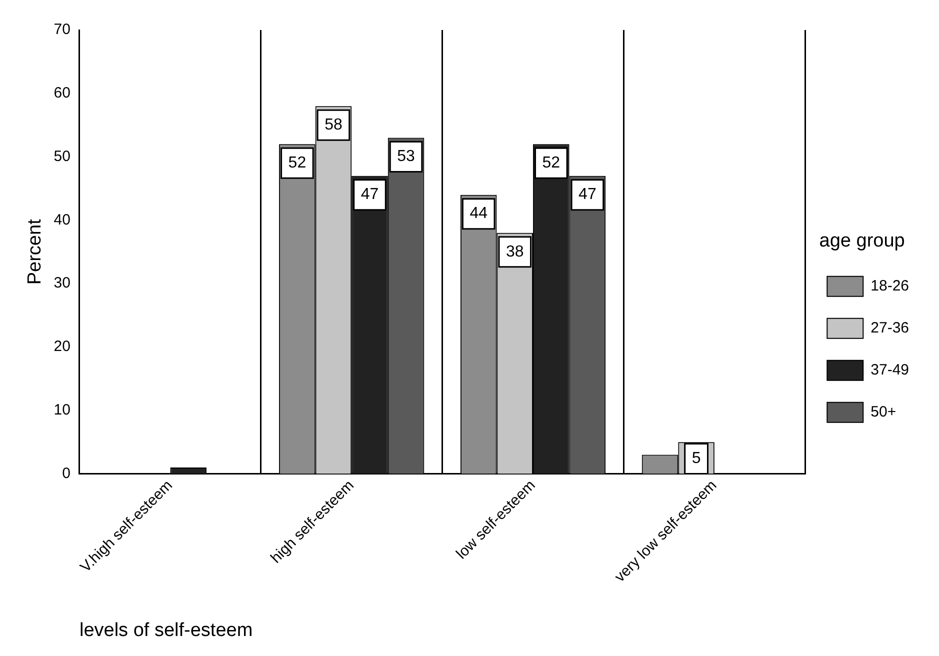  Describe the element at coordinates (62, 156) in the screenshot. I see `y-tick-label: 50` at that location.